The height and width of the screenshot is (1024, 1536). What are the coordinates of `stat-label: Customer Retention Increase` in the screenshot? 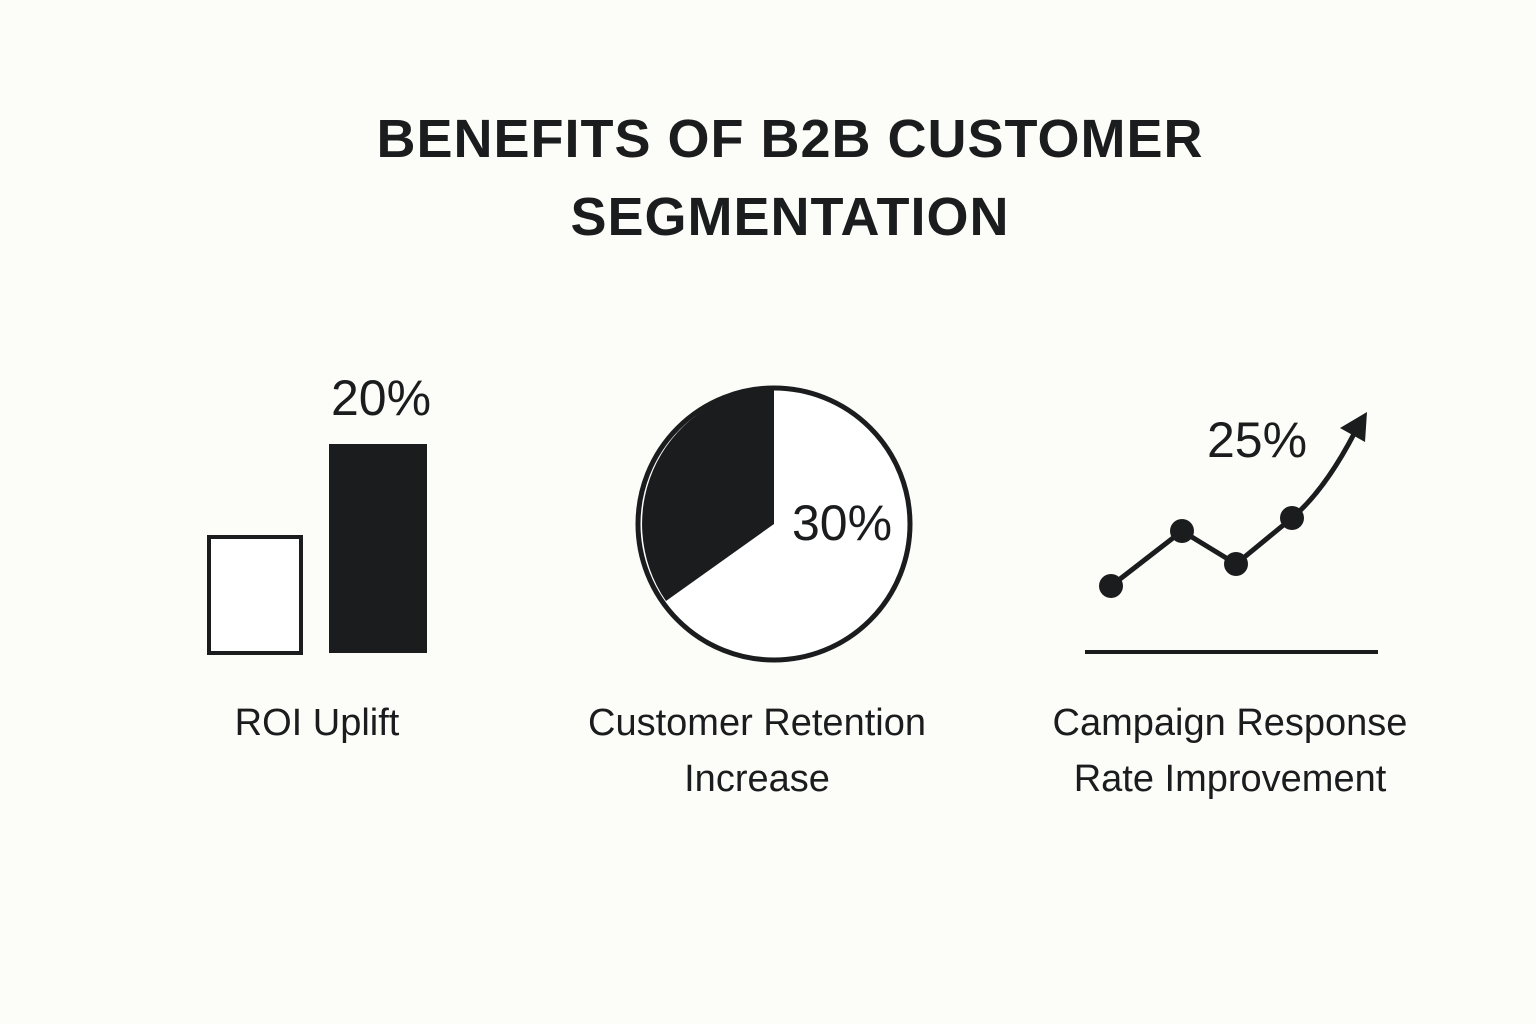 It's located at (757, 751).